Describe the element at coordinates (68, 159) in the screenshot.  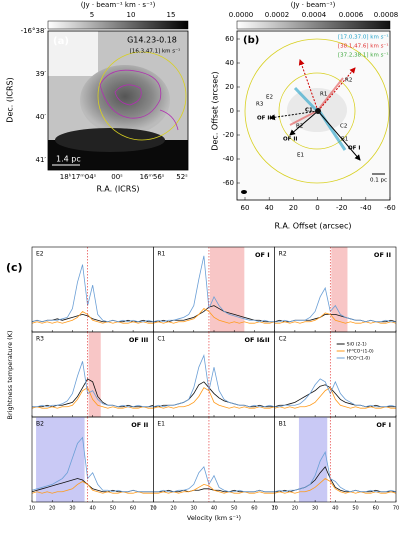
I see `scale-bar-label: 1.4 pc` at that location.